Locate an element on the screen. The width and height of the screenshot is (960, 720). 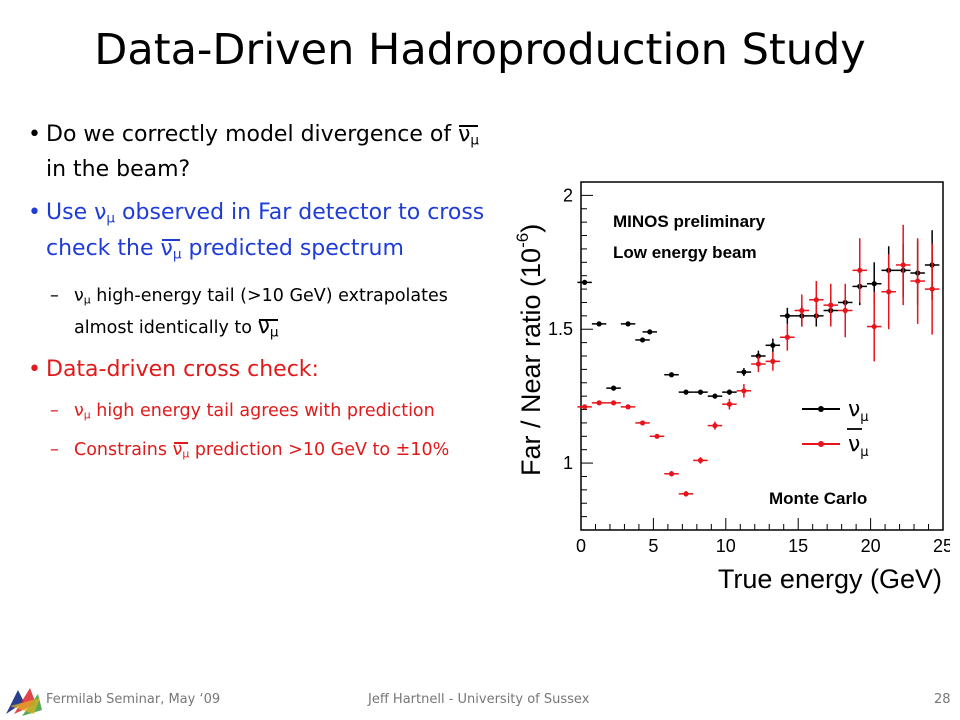
experiment-logo-icon is located at coordinates (24, 702).